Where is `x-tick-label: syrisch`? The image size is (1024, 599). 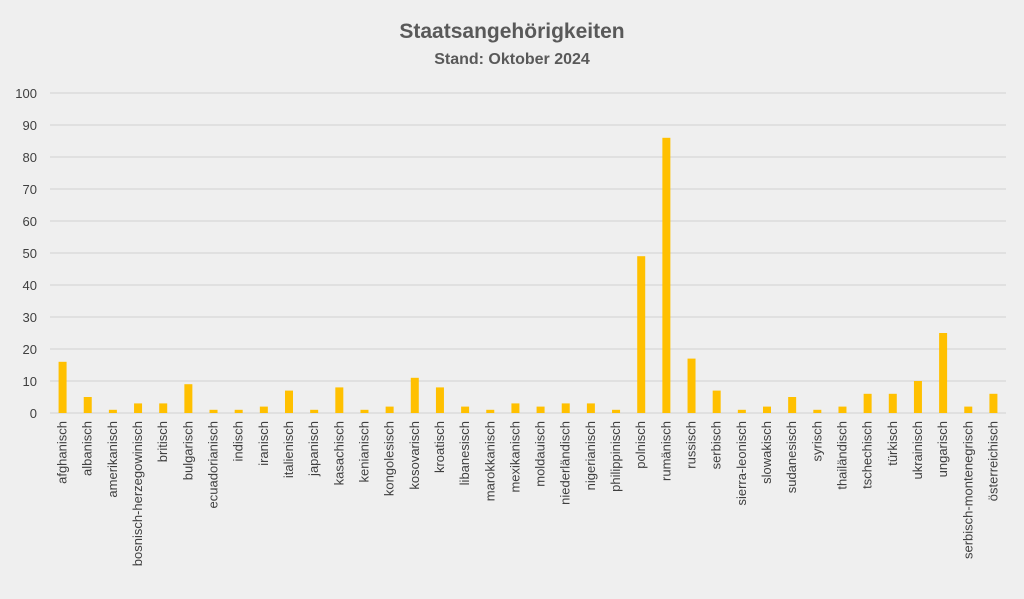 x-tick-label: syrisch is located at coordinates (816, 441).